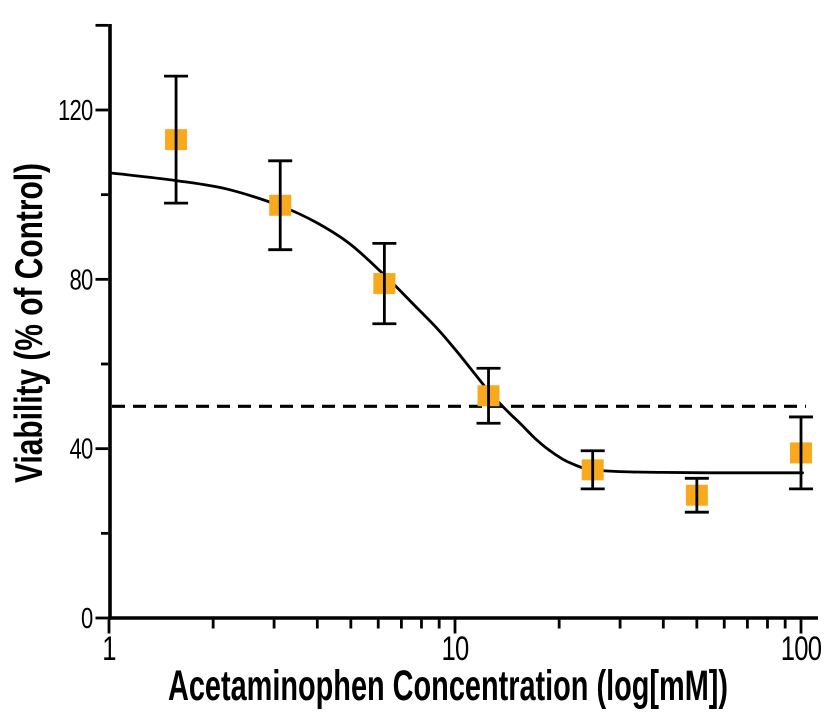 The height and width of the screenshot is (716, 836). Describe the element at coordinates (81, 450) in the screenshot. I see `y-tick-label: 40` at that location.